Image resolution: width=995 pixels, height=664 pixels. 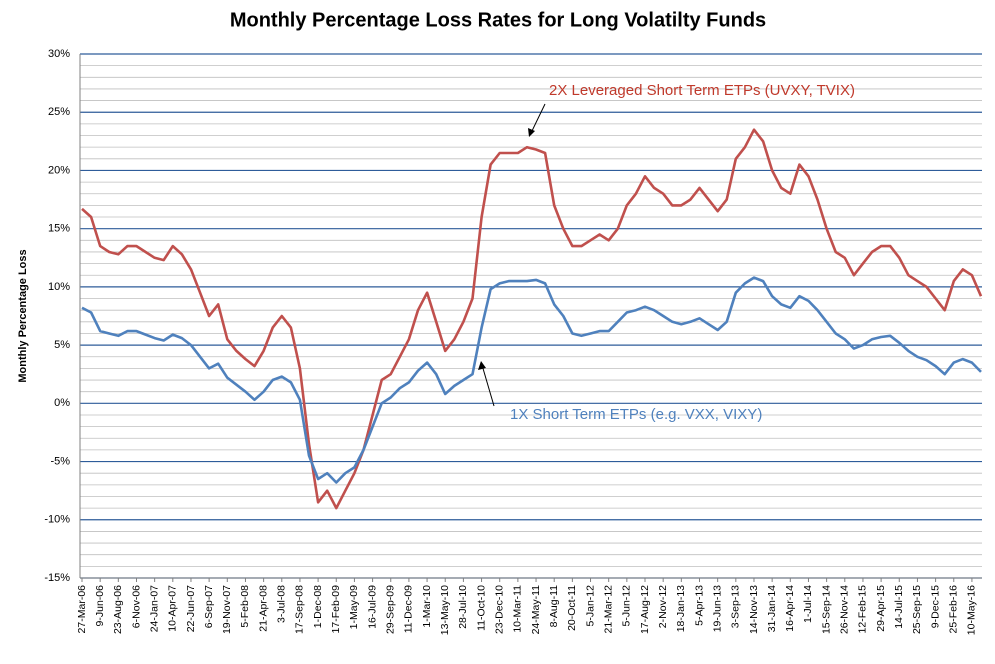 I want to click on y-tick-label: 5%, so click(x=62, y=345).